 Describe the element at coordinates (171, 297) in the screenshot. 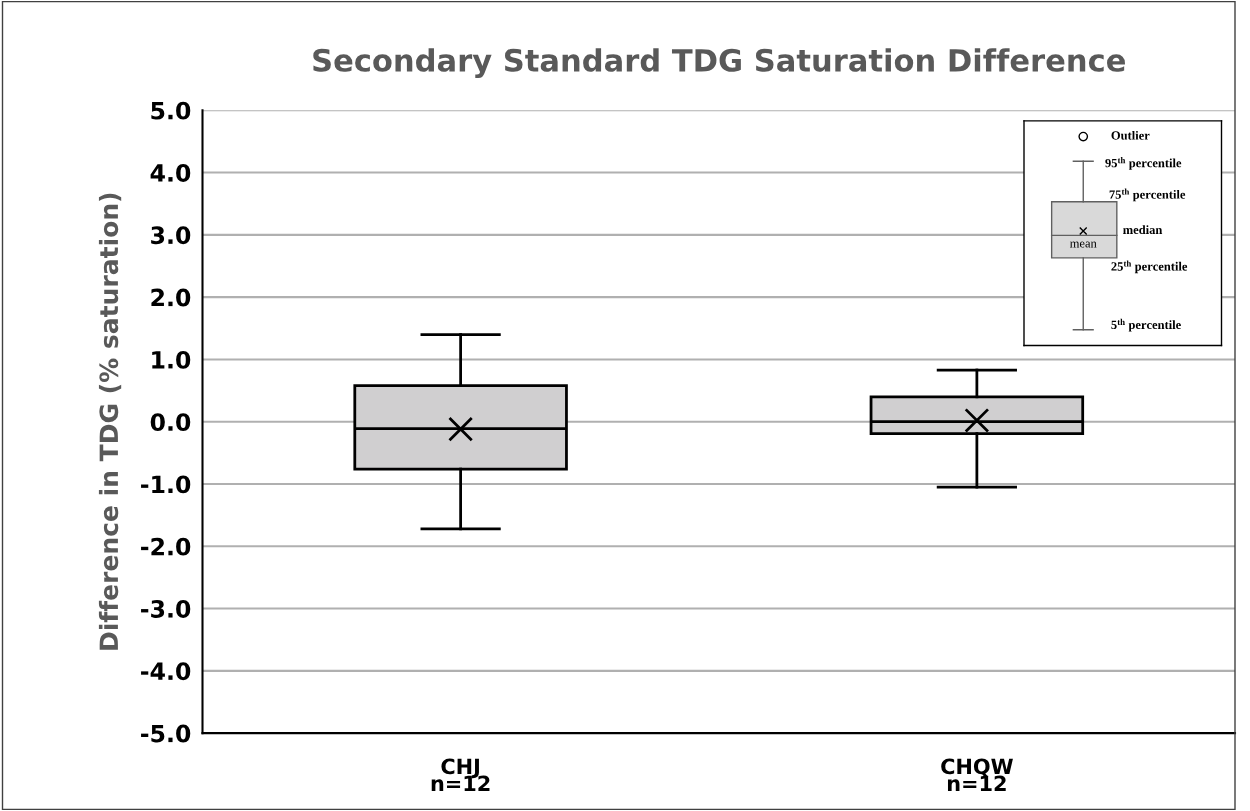

I see `y-tick-label: 2.0` at that location.